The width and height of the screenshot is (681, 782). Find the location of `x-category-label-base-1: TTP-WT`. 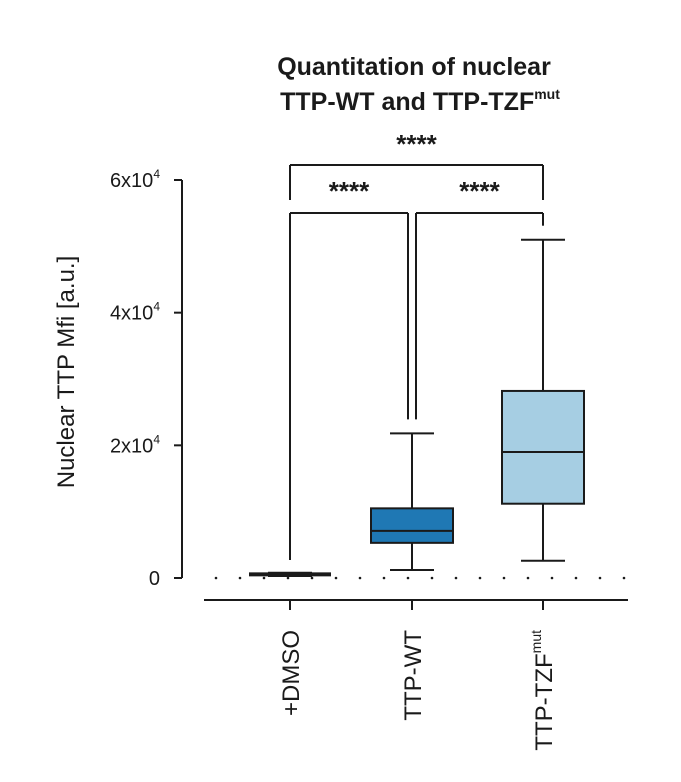

x-category-label-base-1: TTP-WT is located at coordinates (413, 675).